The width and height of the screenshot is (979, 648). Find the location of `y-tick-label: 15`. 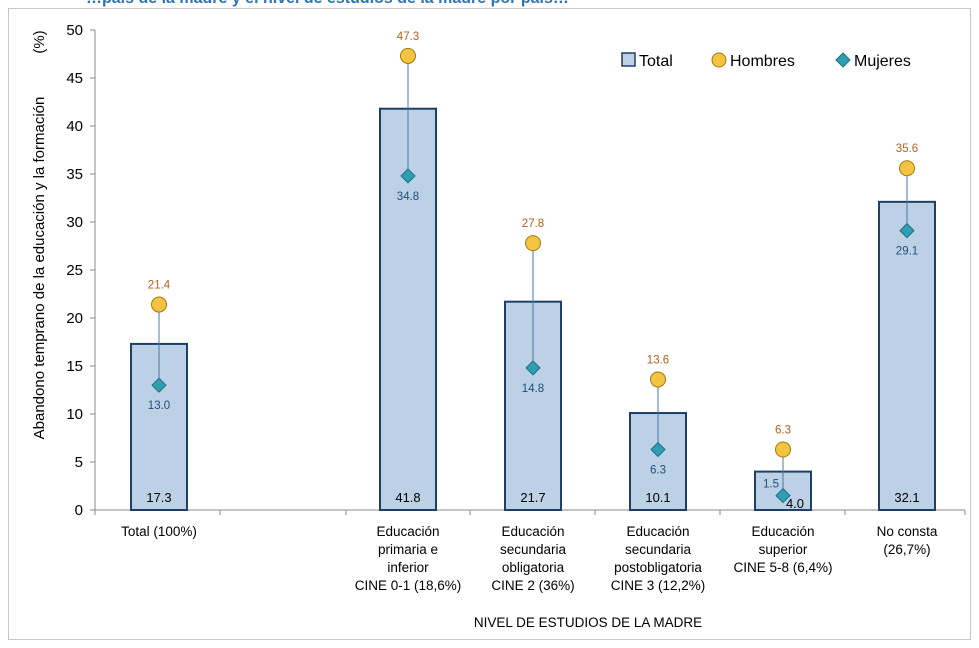

y-tick-label: 15 is located at coordinates (74, 366).